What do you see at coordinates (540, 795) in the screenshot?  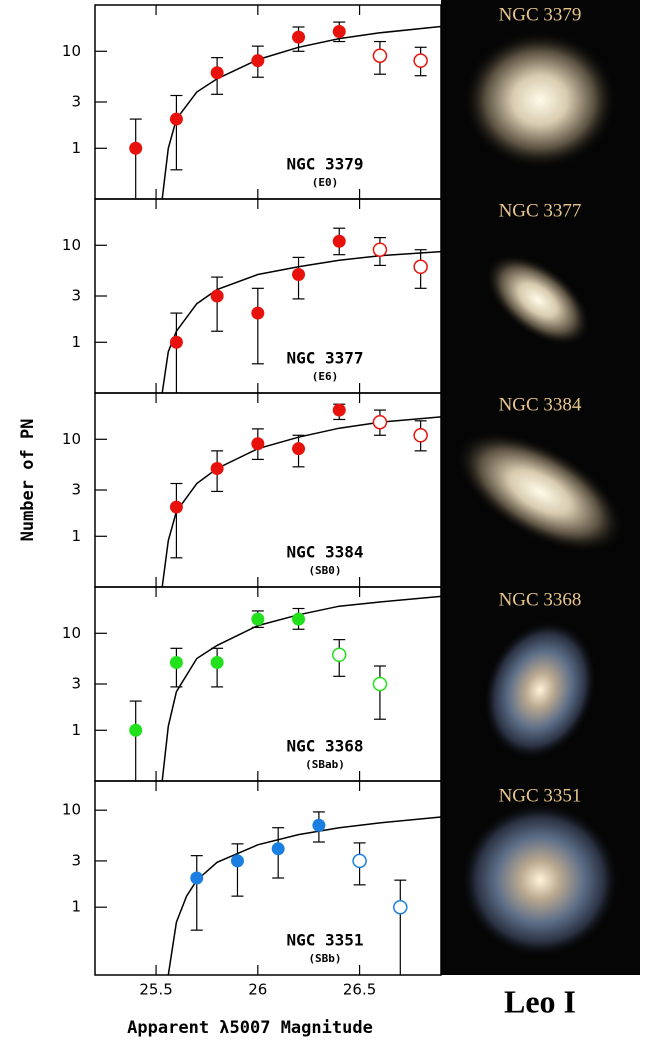 I see `image-label: NGC 3351` at bounding box center [540, 795].